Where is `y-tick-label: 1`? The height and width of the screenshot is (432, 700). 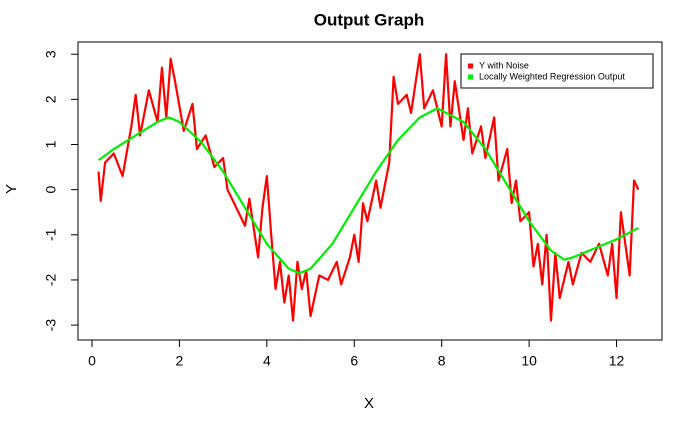
y-tick-label: 1 is located at coordinates (51, 144).